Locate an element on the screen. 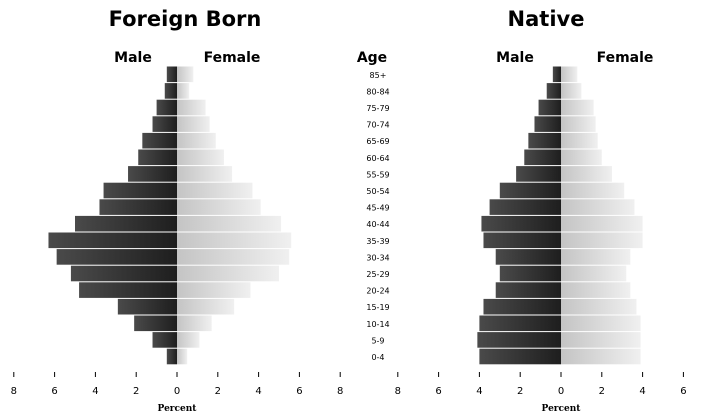  foreign-born-title: Foreign Born is located at coordinates (185, 19).